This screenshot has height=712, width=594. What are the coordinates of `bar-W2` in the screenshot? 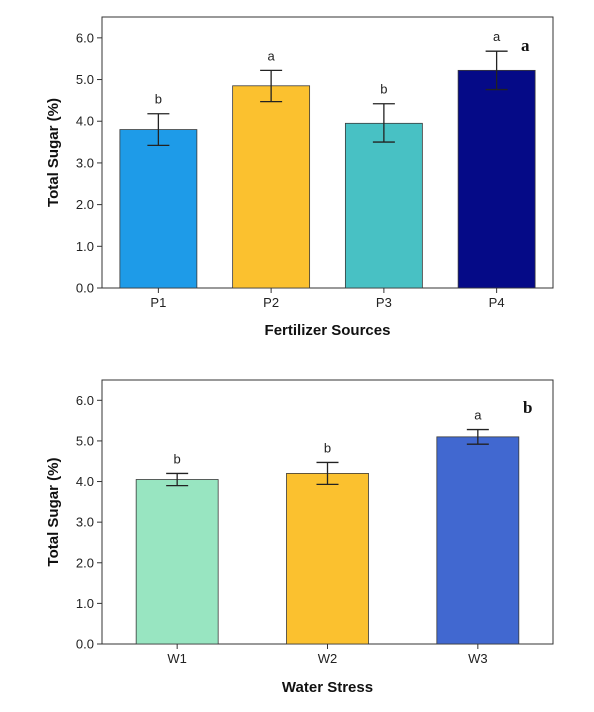 It's located at (327, 559).